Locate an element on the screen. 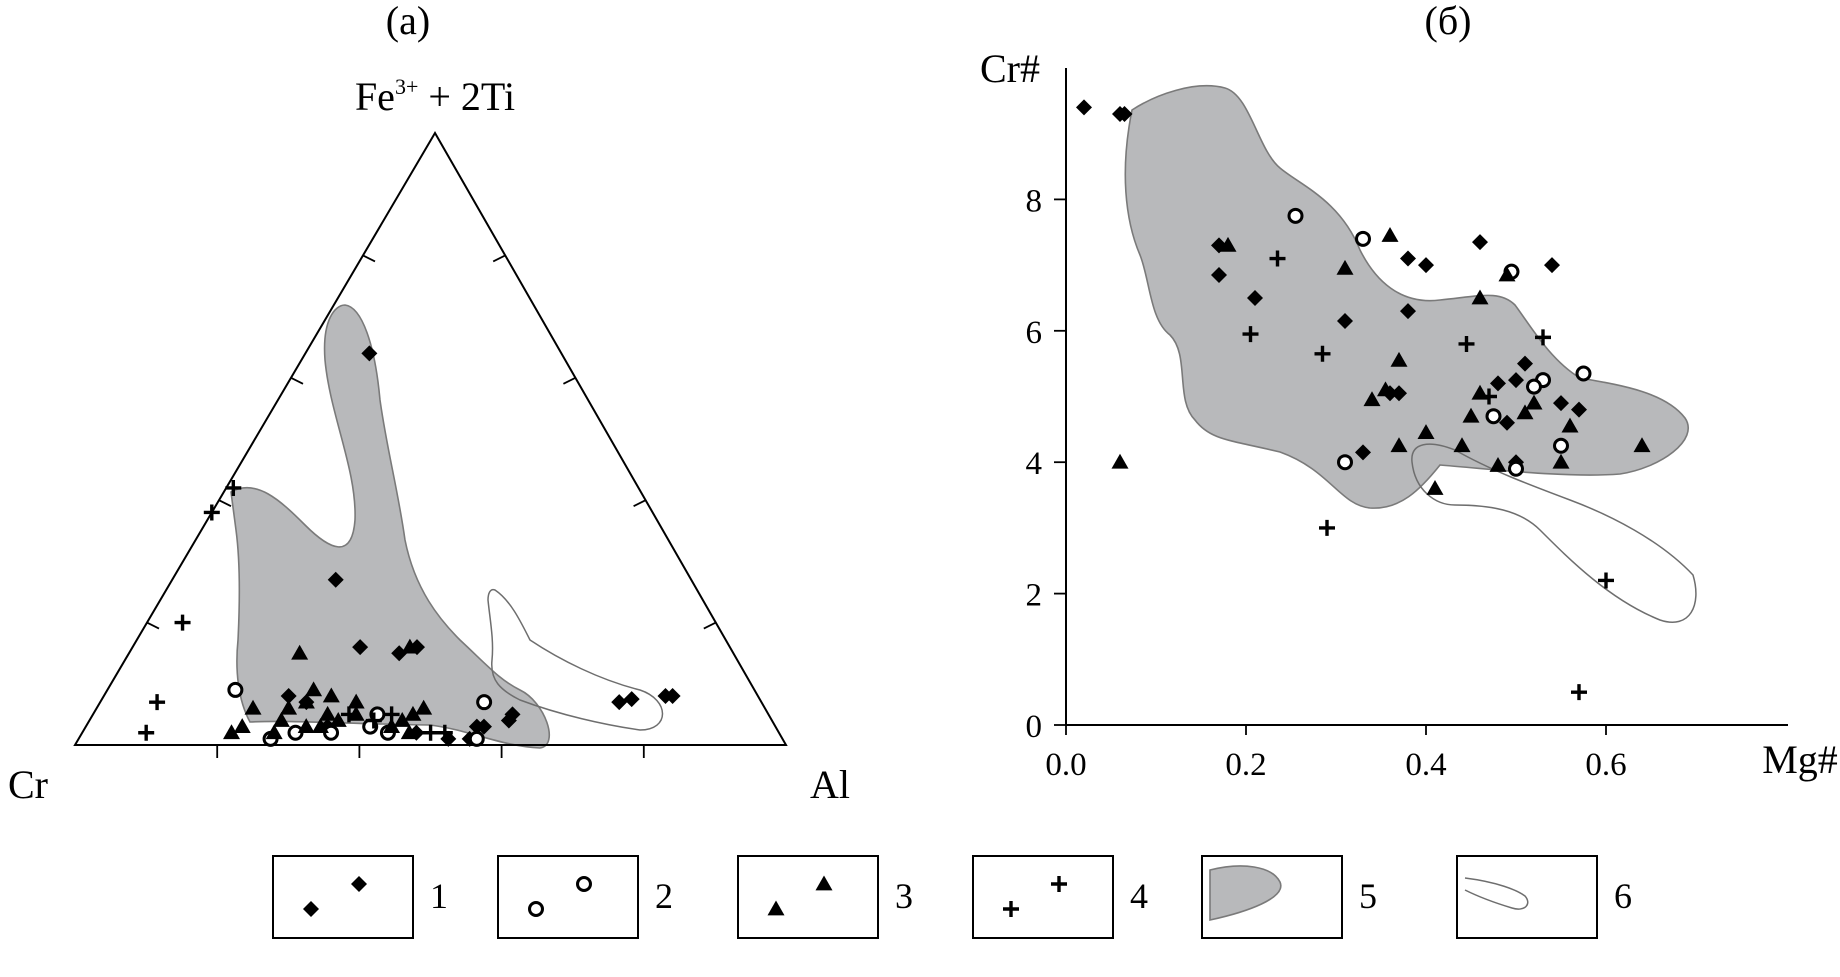  x-tick-label: 0.4 is located at coordinates (1425, 765).